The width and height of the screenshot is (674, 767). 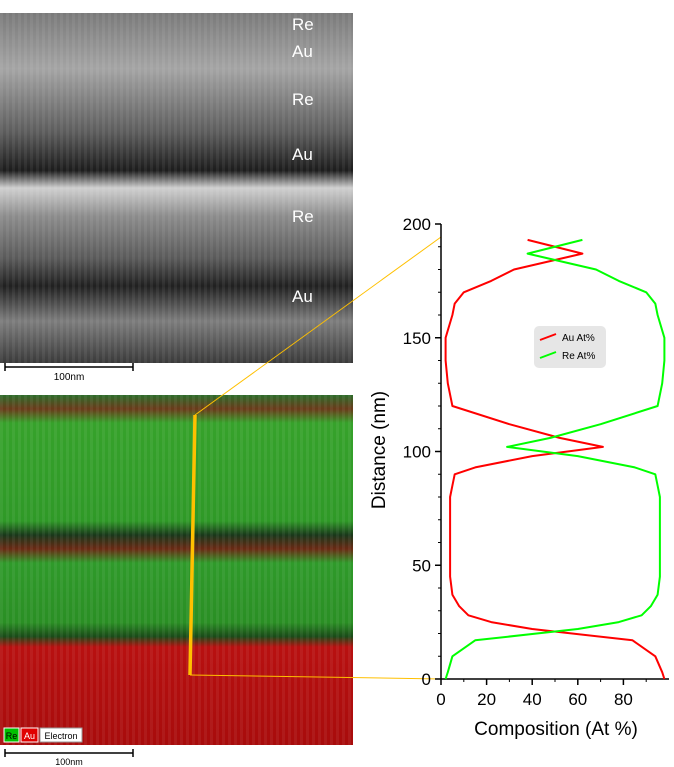 I want to click on sem-scale-bar-label: 100nm, so click(x=69, y=377).